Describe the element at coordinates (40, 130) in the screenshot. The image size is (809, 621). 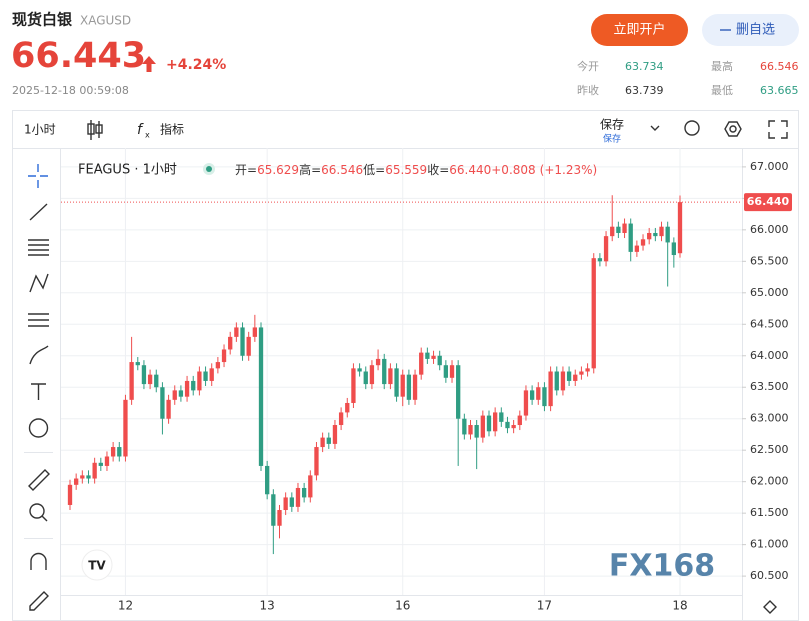
I see `interval-button: 1小时` at that location.